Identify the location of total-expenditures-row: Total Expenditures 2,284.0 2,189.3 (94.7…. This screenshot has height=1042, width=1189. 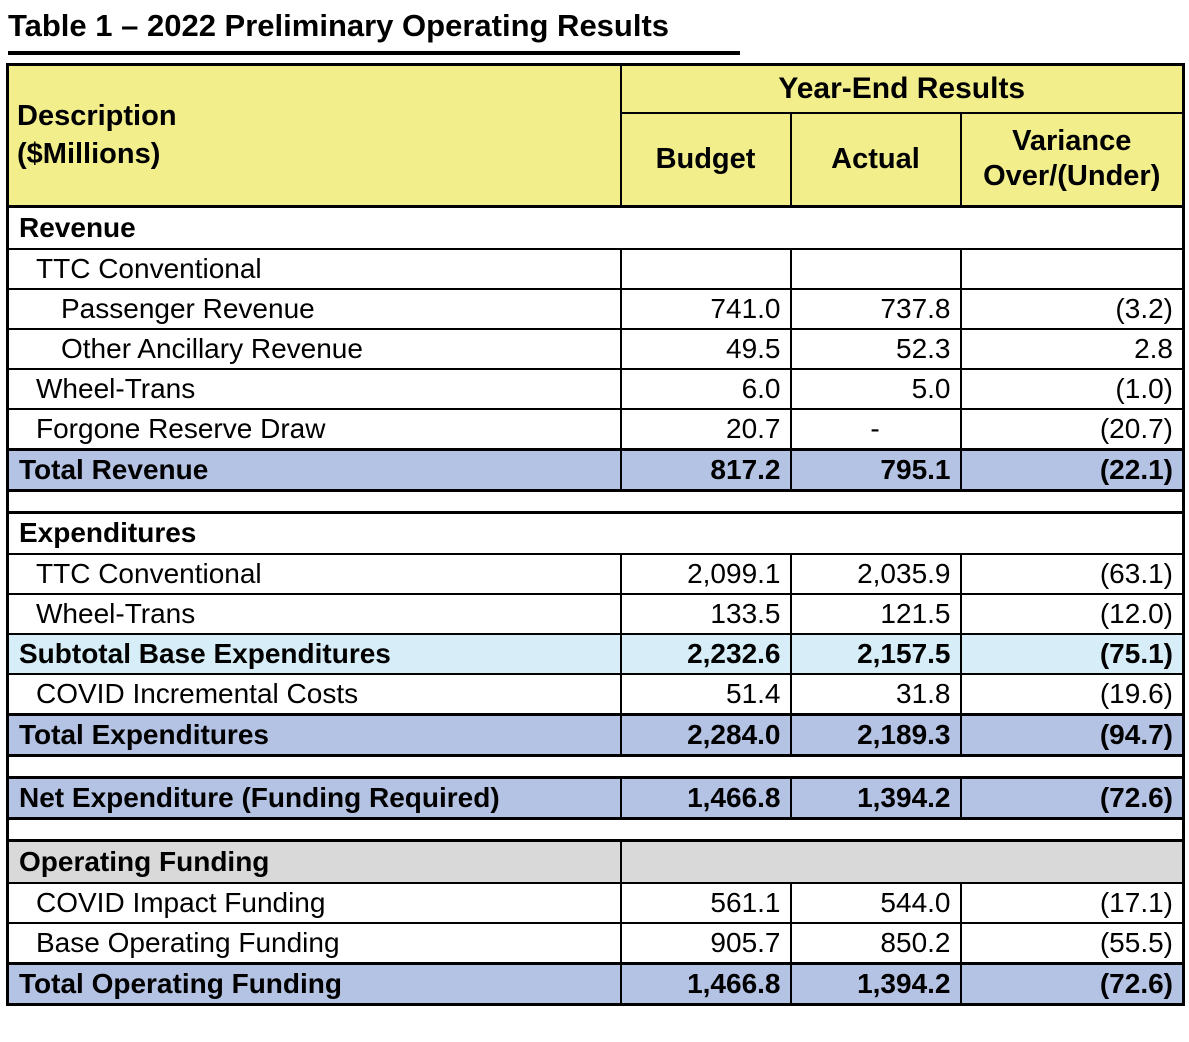
(595, 735).